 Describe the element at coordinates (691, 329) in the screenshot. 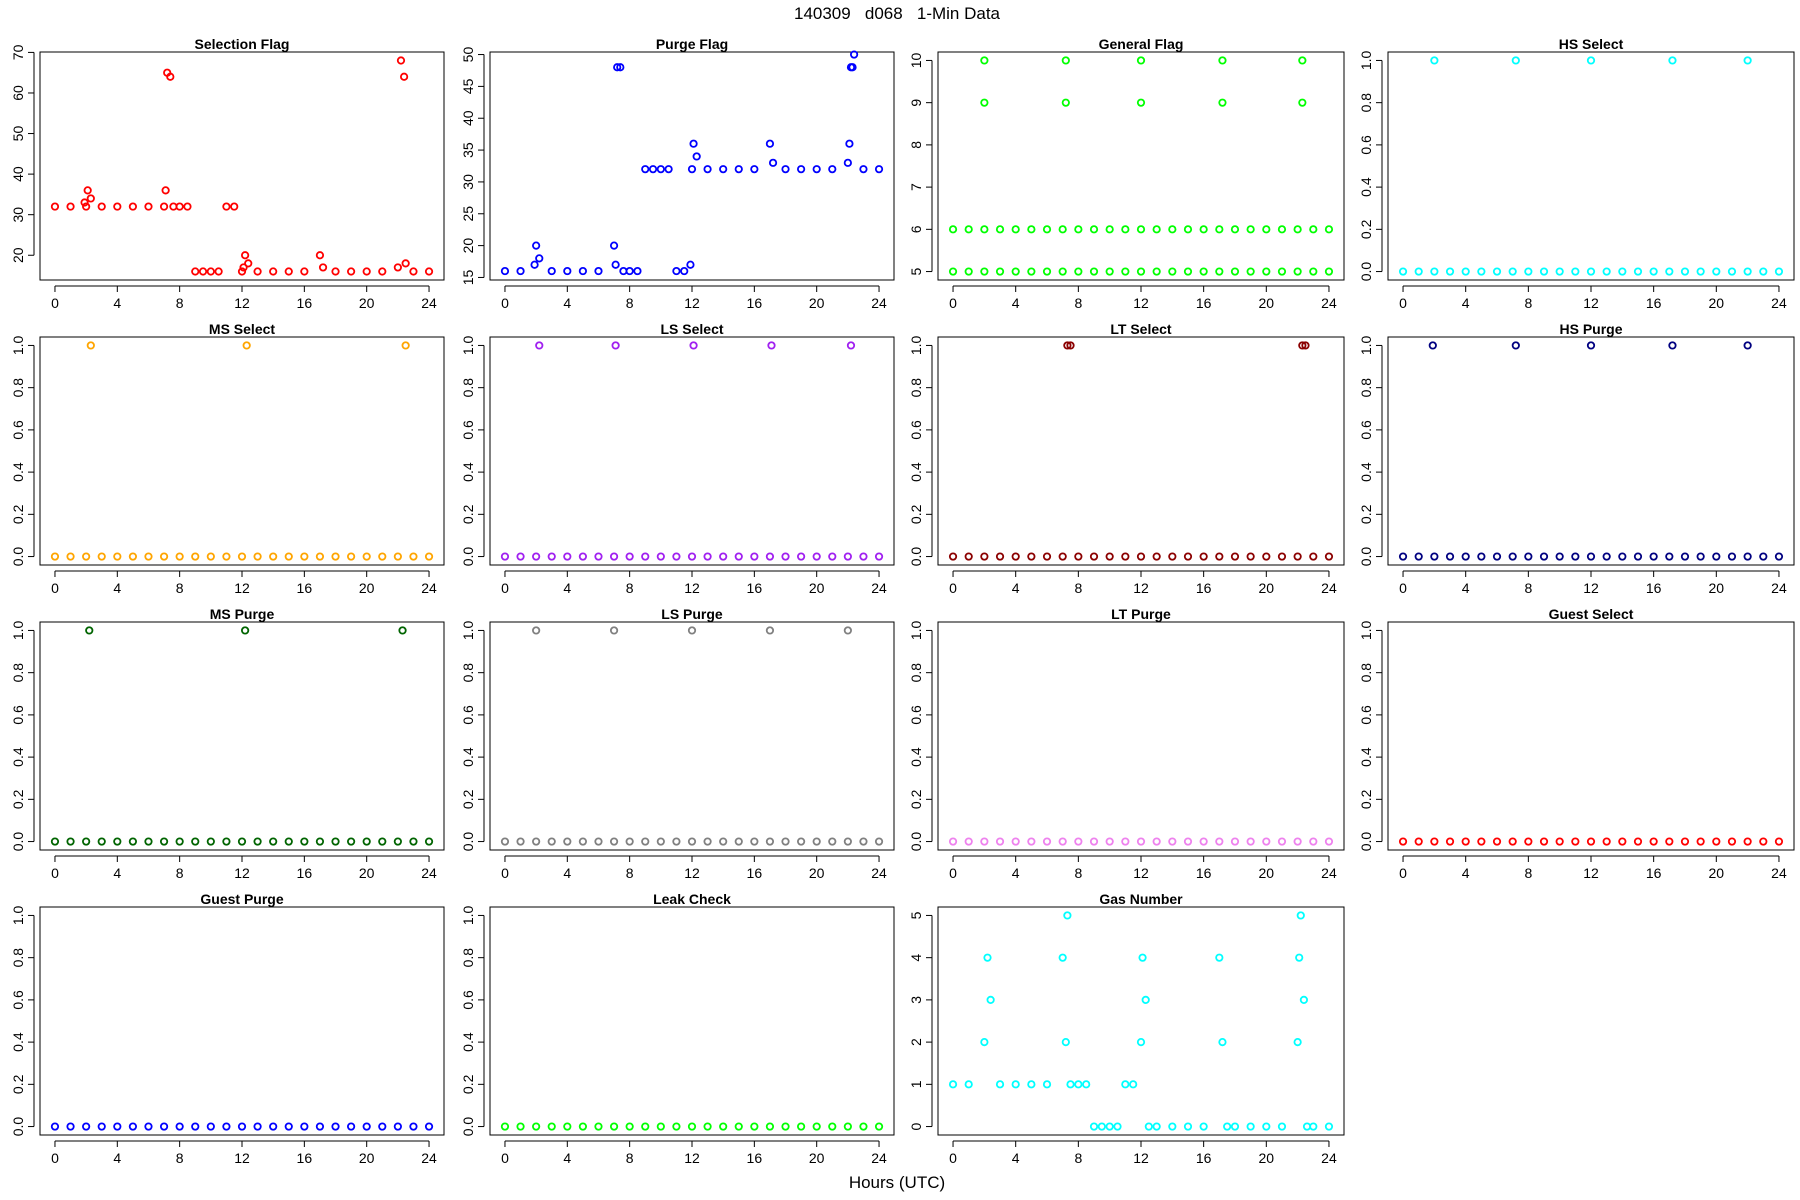

I see `panel-title: LS Select` at that location.